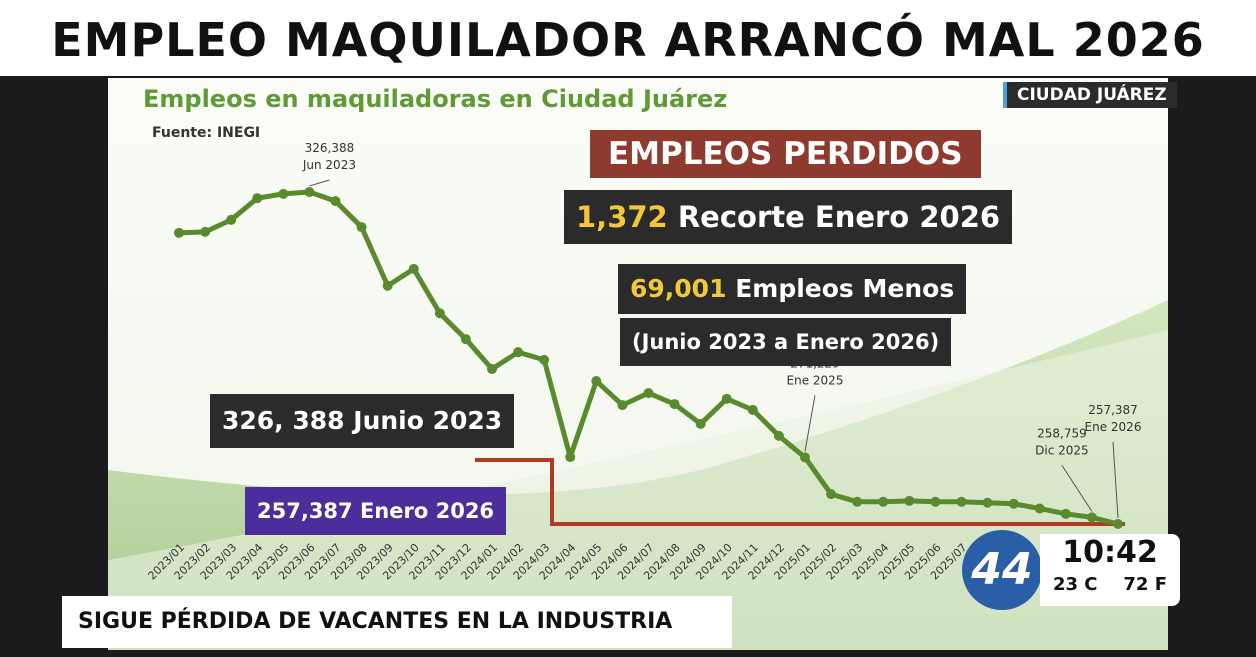 This screenshot has width=1256, height=657. I want to click on clock-box: 10:42 23 C 72 F, so click(1110, 570).